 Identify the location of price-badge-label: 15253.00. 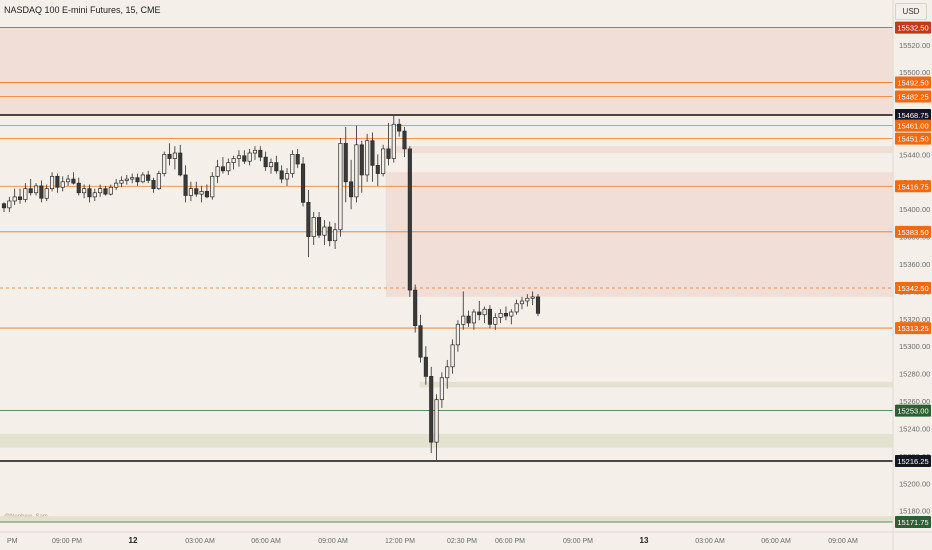
(912, 411).